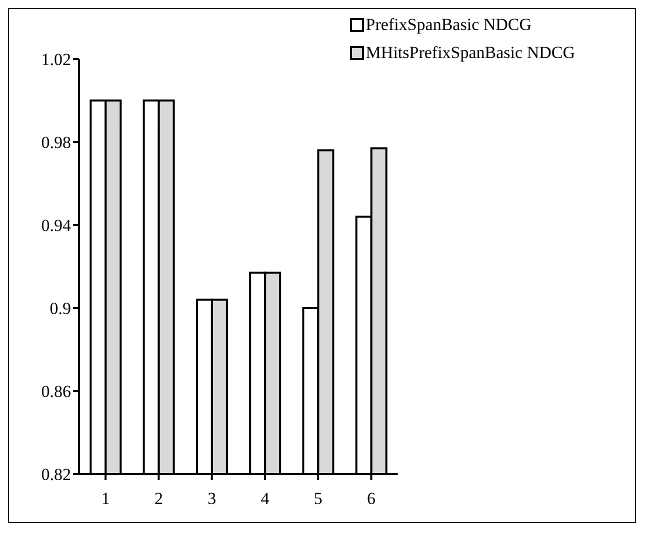 The image size is (646, 533). What do you see at coordinates (56, 392) in the screenshot?
I see `y-tick-label: 0.86` at bounding box center [56, 392].